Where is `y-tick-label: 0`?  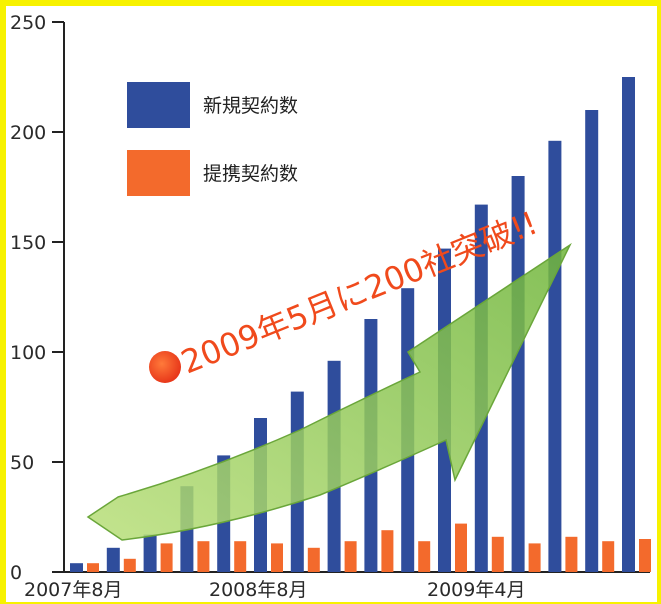
y-tick-label: 0 is located at coordinates (16, 573).